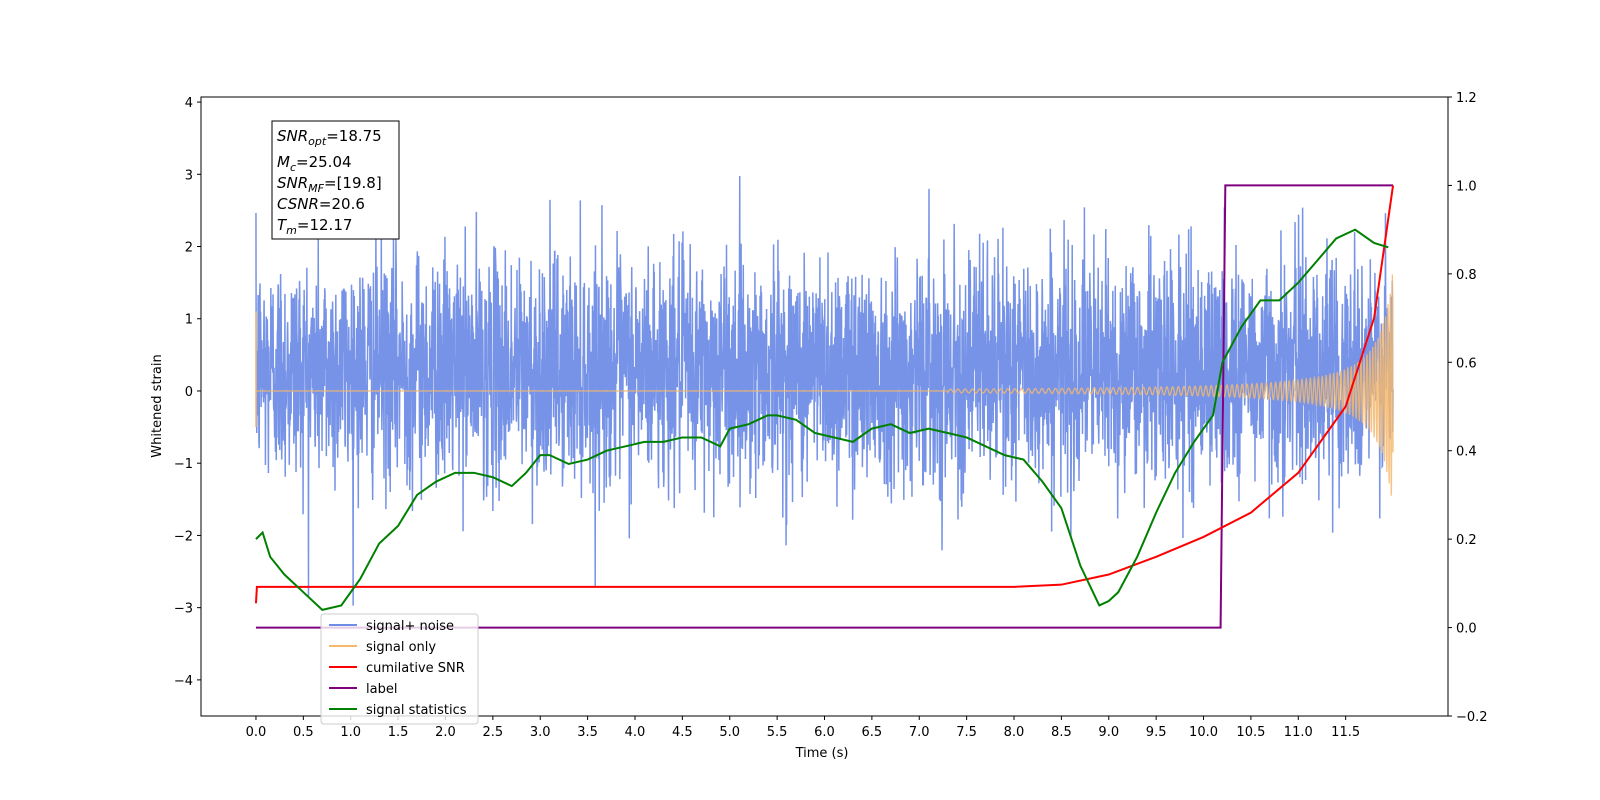 This screenshot has height=800, width=1600. What do you see at coordinates (189, 320) in the screenshot?
I see `y-left-tick-label: 1` at bounding box center [189, 320].